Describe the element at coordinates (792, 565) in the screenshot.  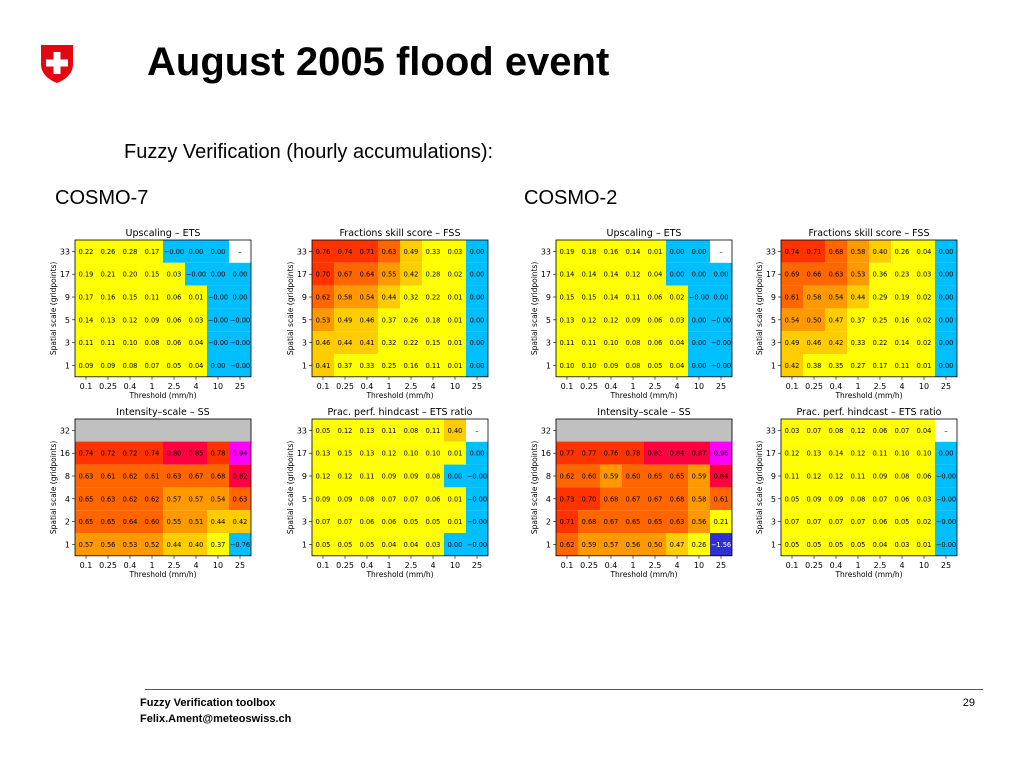
I see `x-tick-label: 0.1` at that location.